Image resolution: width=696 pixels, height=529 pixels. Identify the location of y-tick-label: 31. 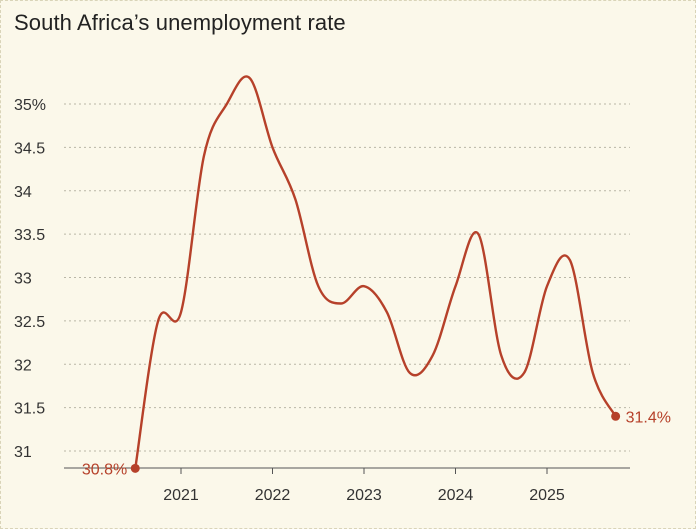
(23, 452).